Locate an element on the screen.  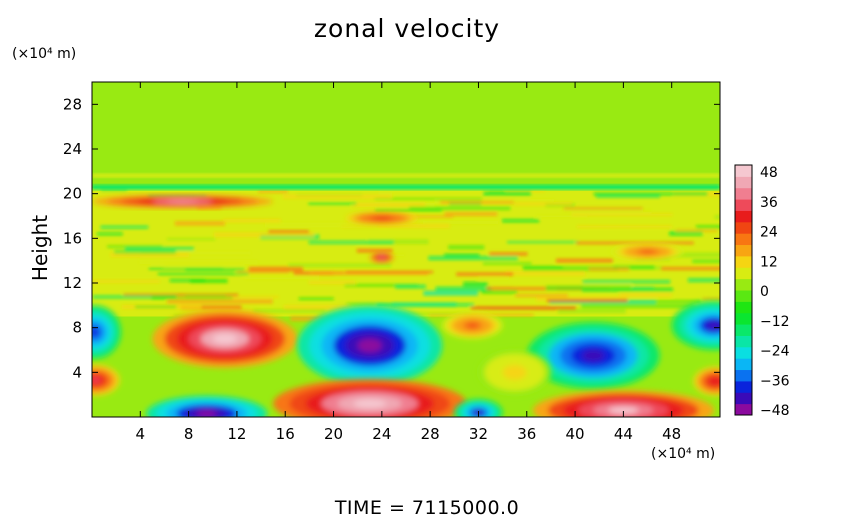
jet-19-ring is located at coordinates (182, 201).